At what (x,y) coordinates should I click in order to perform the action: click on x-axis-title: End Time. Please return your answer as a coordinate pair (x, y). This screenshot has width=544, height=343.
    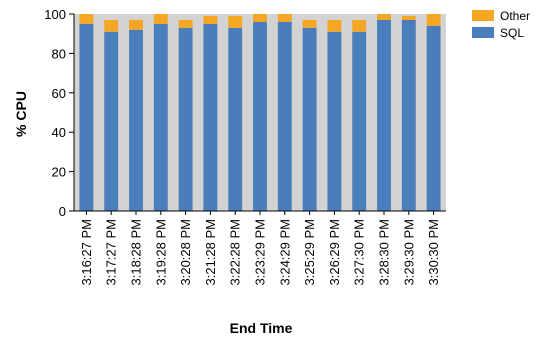
    Looking at the image, I should click on (261, 328).